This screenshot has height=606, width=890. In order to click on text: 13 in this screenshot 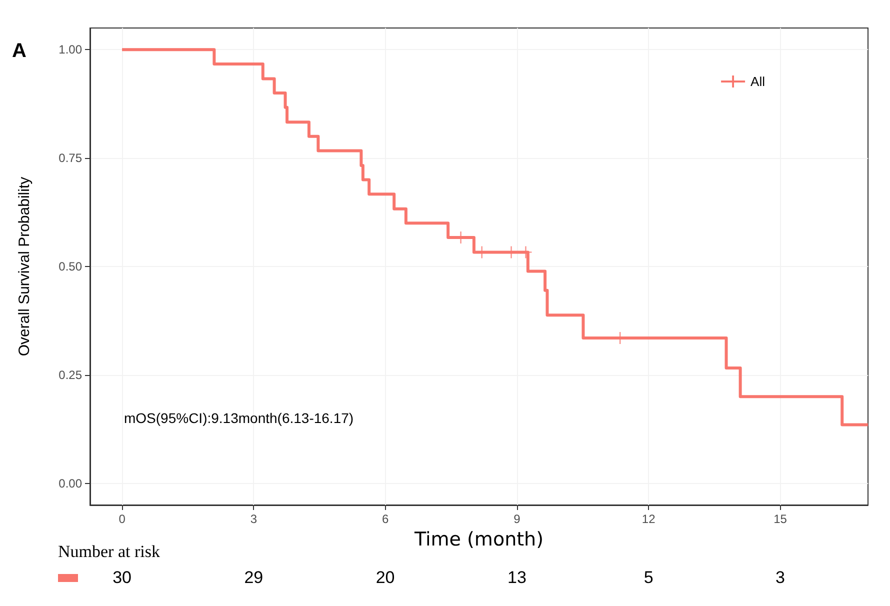, I will do `click(516, 578)`.